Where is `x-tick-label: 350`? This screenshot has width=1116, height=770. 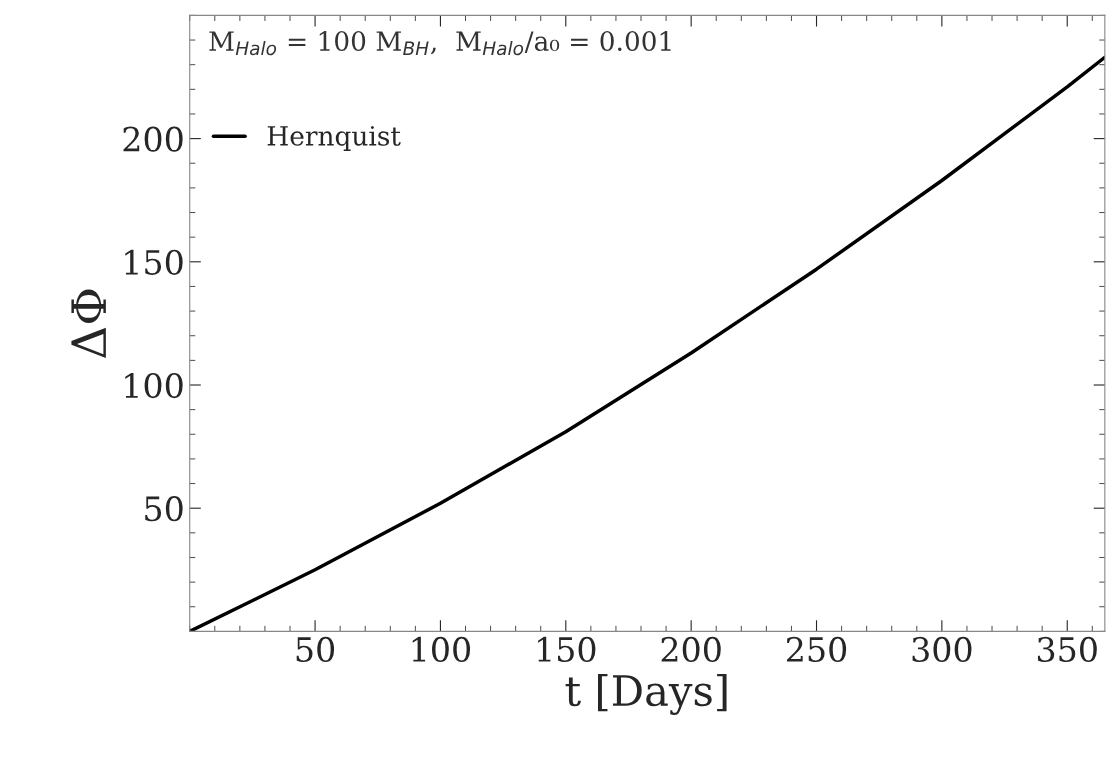 x-tick-label: 350 is located at coordinates (1067, 649).